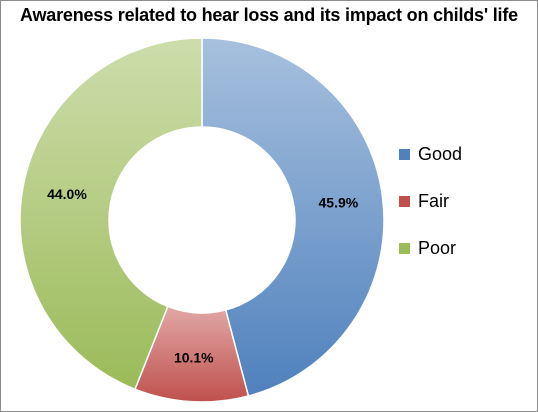 Image resolution: width=538 pixels, height=412 pixels. I want to click on legend-item-good: Good, so click(430, 154).